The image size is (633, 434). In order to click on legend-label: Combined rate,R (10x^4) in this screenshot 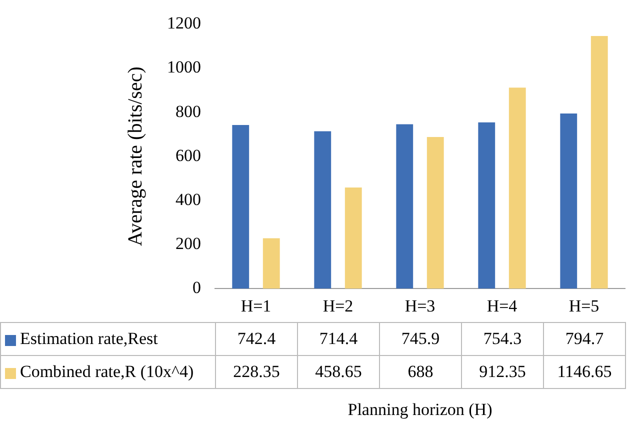, I will do `click(107, 371)`.